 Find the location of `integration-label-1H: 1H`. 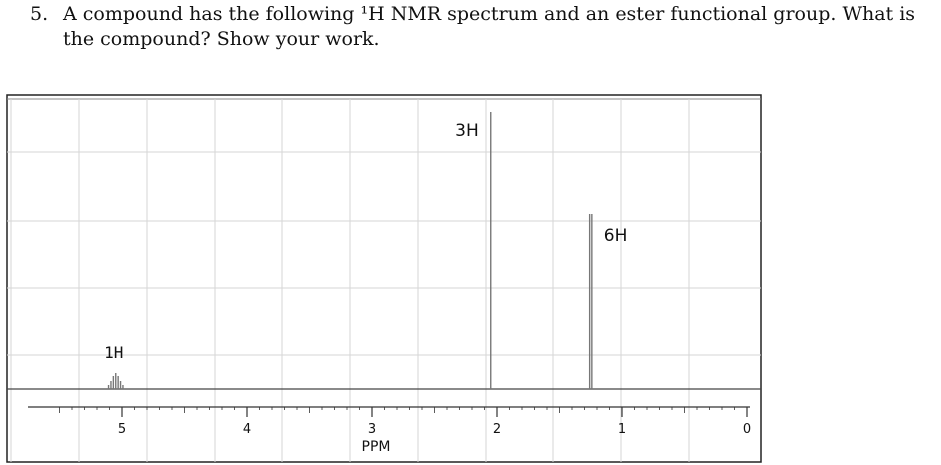

integration-label-1H: 1H is located at coordinates (113, 352).